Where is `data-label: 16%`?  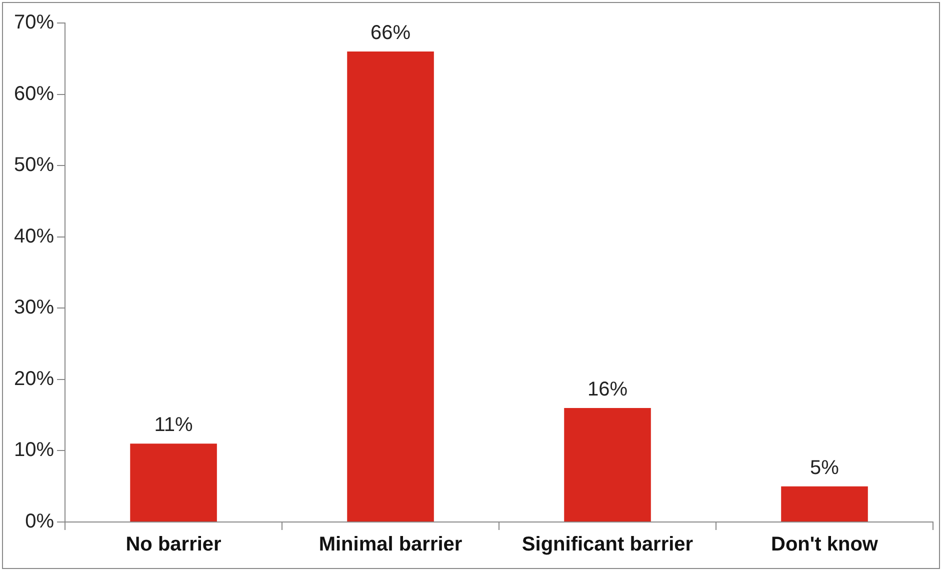
data-label: 16% is located at coordinates (607, 389).